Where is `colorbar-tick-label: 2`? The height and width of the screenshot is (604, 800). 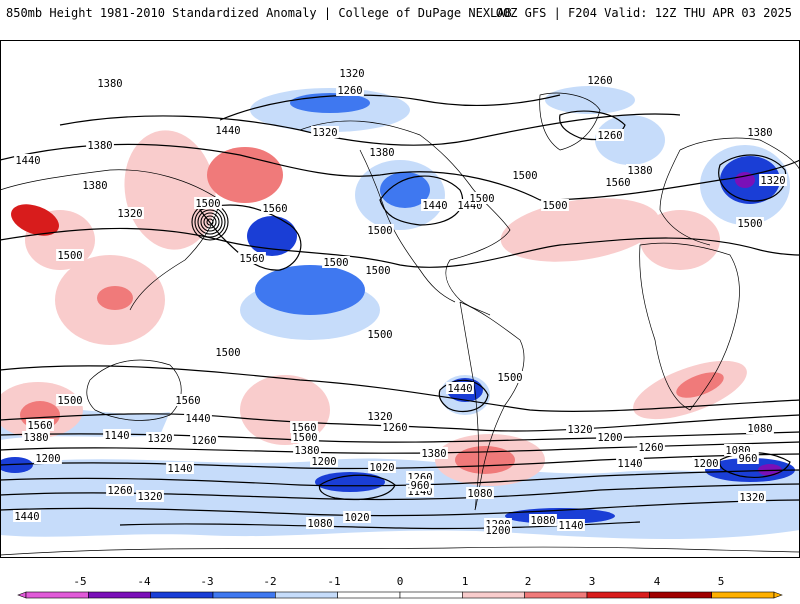
colorbar-tick-label: 2 is located at coordinates (528, 581).